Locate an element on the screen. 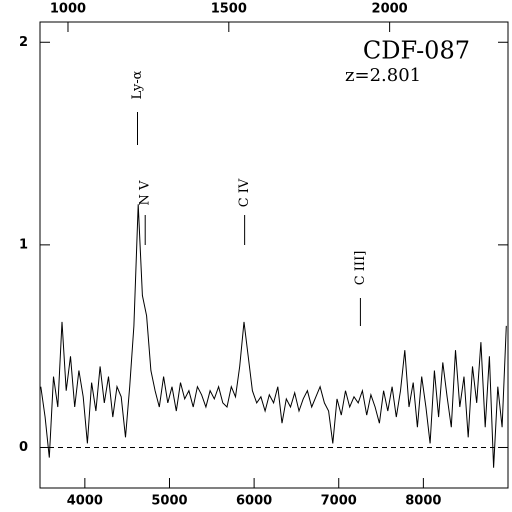 This screenshot has height=512, width=512. line-label: Ly-α is located at coordinates (137, 84).